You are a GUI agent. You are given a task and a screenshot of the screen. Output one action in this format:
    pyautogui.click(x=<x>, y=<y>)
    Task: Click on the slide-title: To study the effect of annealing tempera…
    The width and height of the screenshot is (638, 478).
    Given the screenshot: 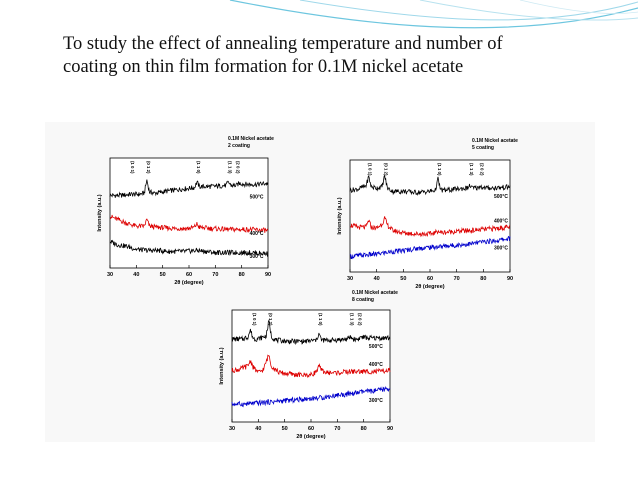 What is the action you would take?
    pyautogui.click(x=343, y=56)
    